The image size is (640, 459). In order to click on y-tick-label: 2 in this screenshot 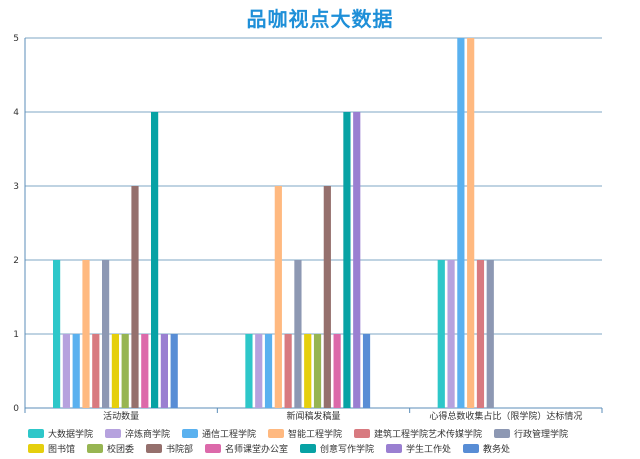, I will do `click(16, 261)`.